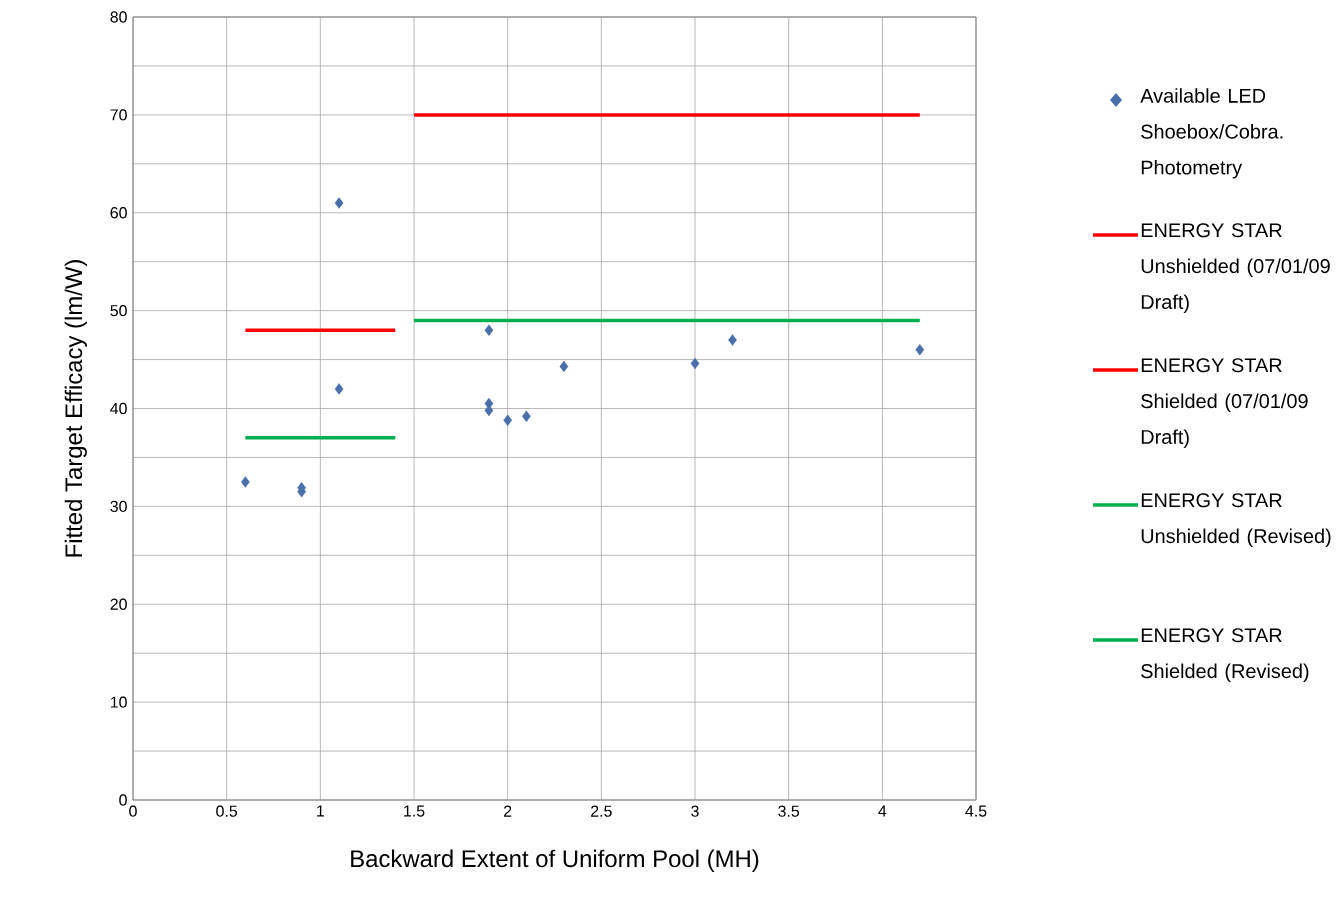 The width and height of the screenshot is (1344, 910). Describe the element at coordinates (123, 800) in the screenshot. I see `y-tick-label: 0` at that location.